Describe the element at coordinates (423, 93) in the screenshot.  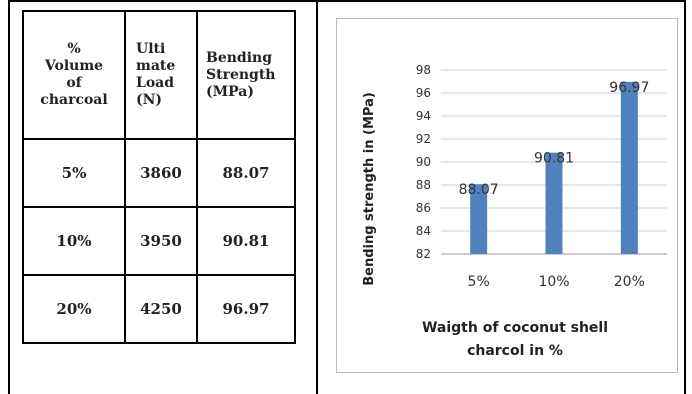
I see `y-tick-label: 96` at that location.